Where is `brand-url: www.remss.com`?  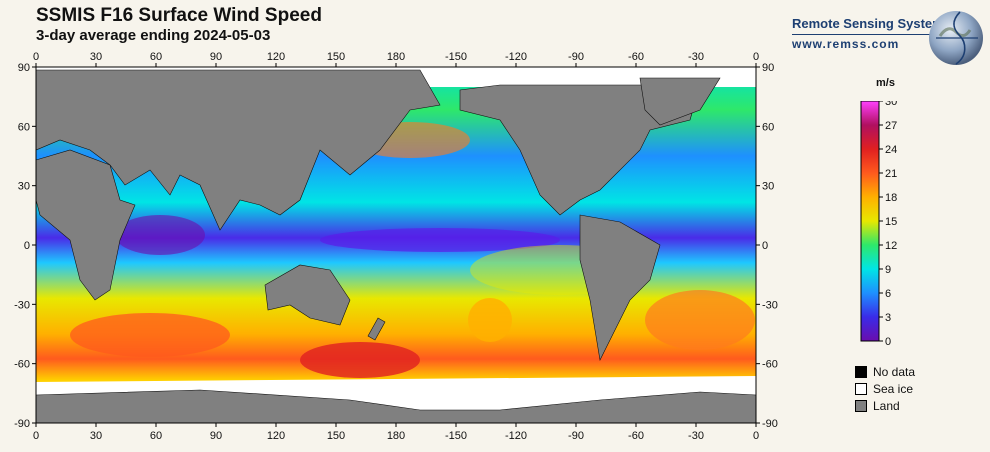 brand-url: www.remss.com is located at coordinates (846, 44).